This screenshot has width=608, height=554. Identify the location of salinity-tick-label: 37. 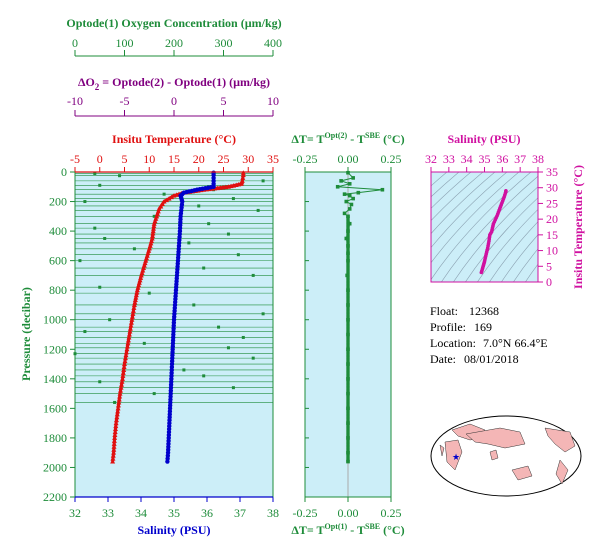
(240, 513).